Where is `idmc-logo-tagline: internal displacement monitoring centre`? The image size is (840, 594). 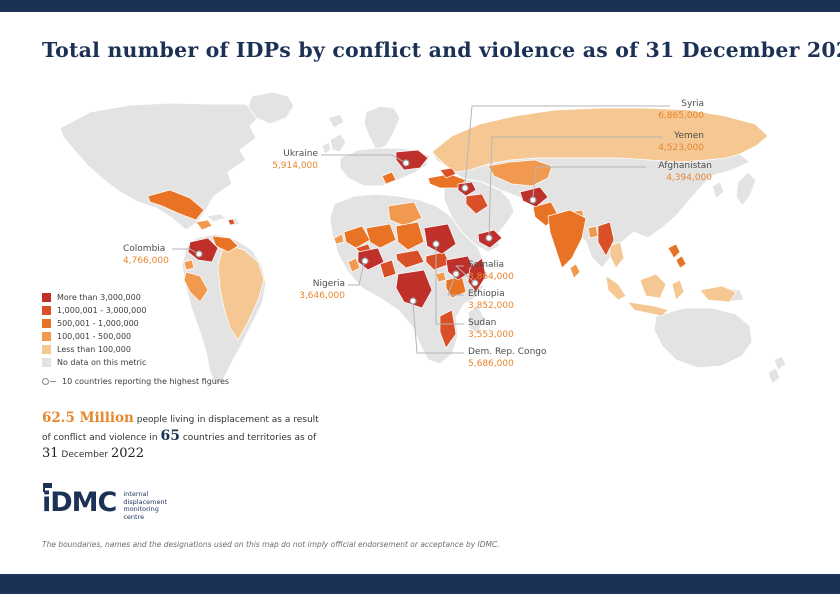
idmc-logo-tagline: internal displacement monitoring centre is located at coordinates (145, 505).